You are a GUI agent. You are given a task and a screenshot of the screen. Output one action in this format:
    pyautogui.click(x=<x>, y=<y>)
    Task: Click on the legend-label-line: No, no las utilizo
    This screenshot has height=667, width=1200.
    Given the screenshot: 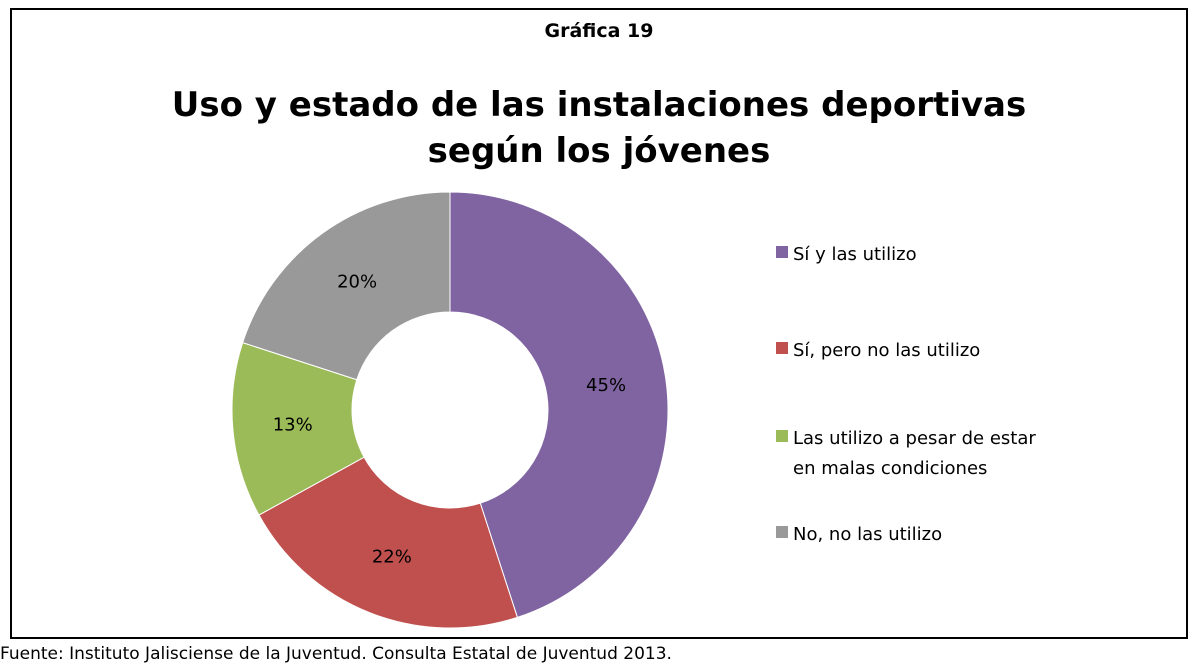 What is the action you would take?
    pyautogui.click(x=868, y=534)
    